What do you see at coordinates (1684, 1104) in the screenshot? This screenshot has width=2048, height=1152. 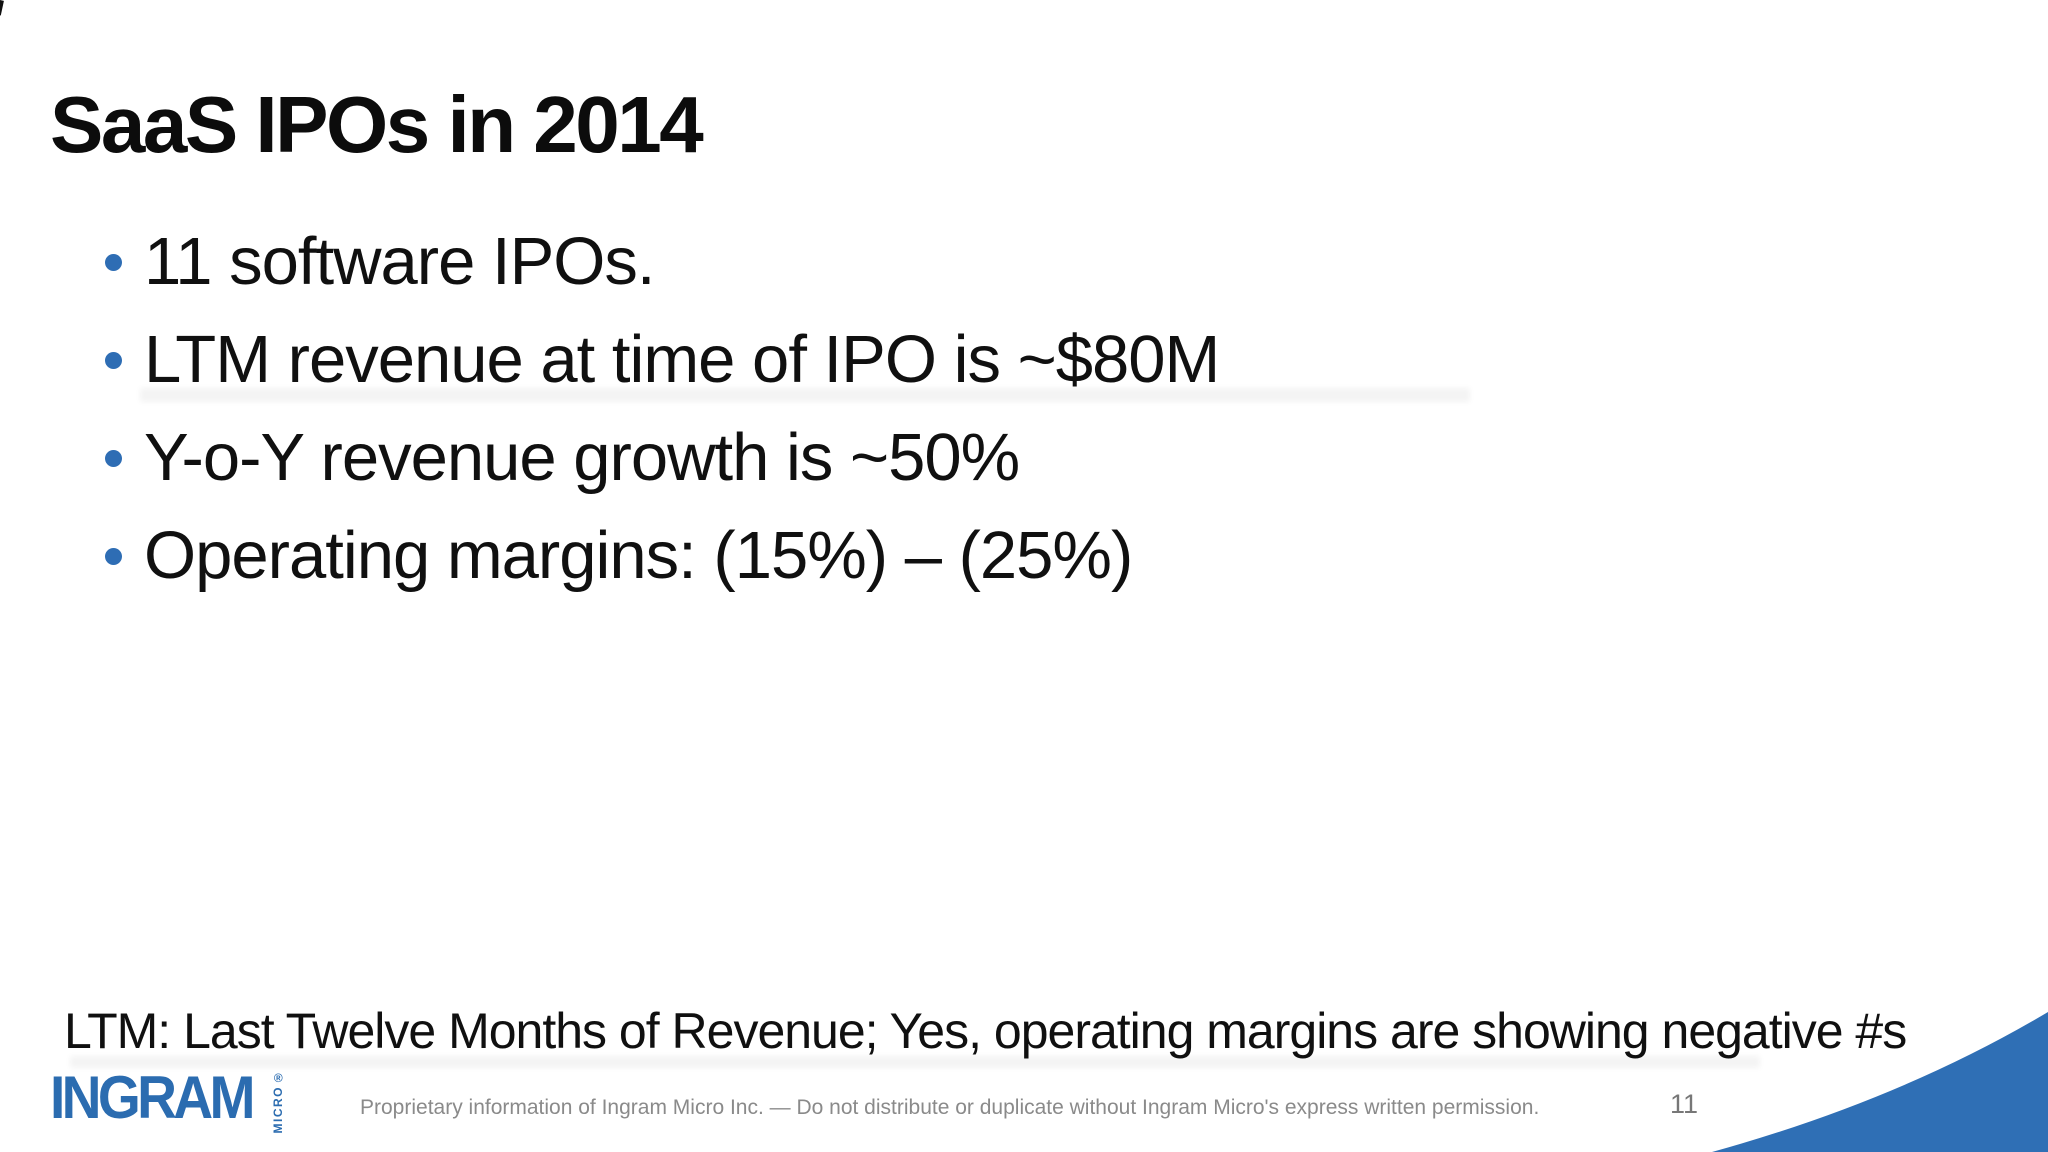 I see `page-number: 11` at bounding box center [1684, 1104].